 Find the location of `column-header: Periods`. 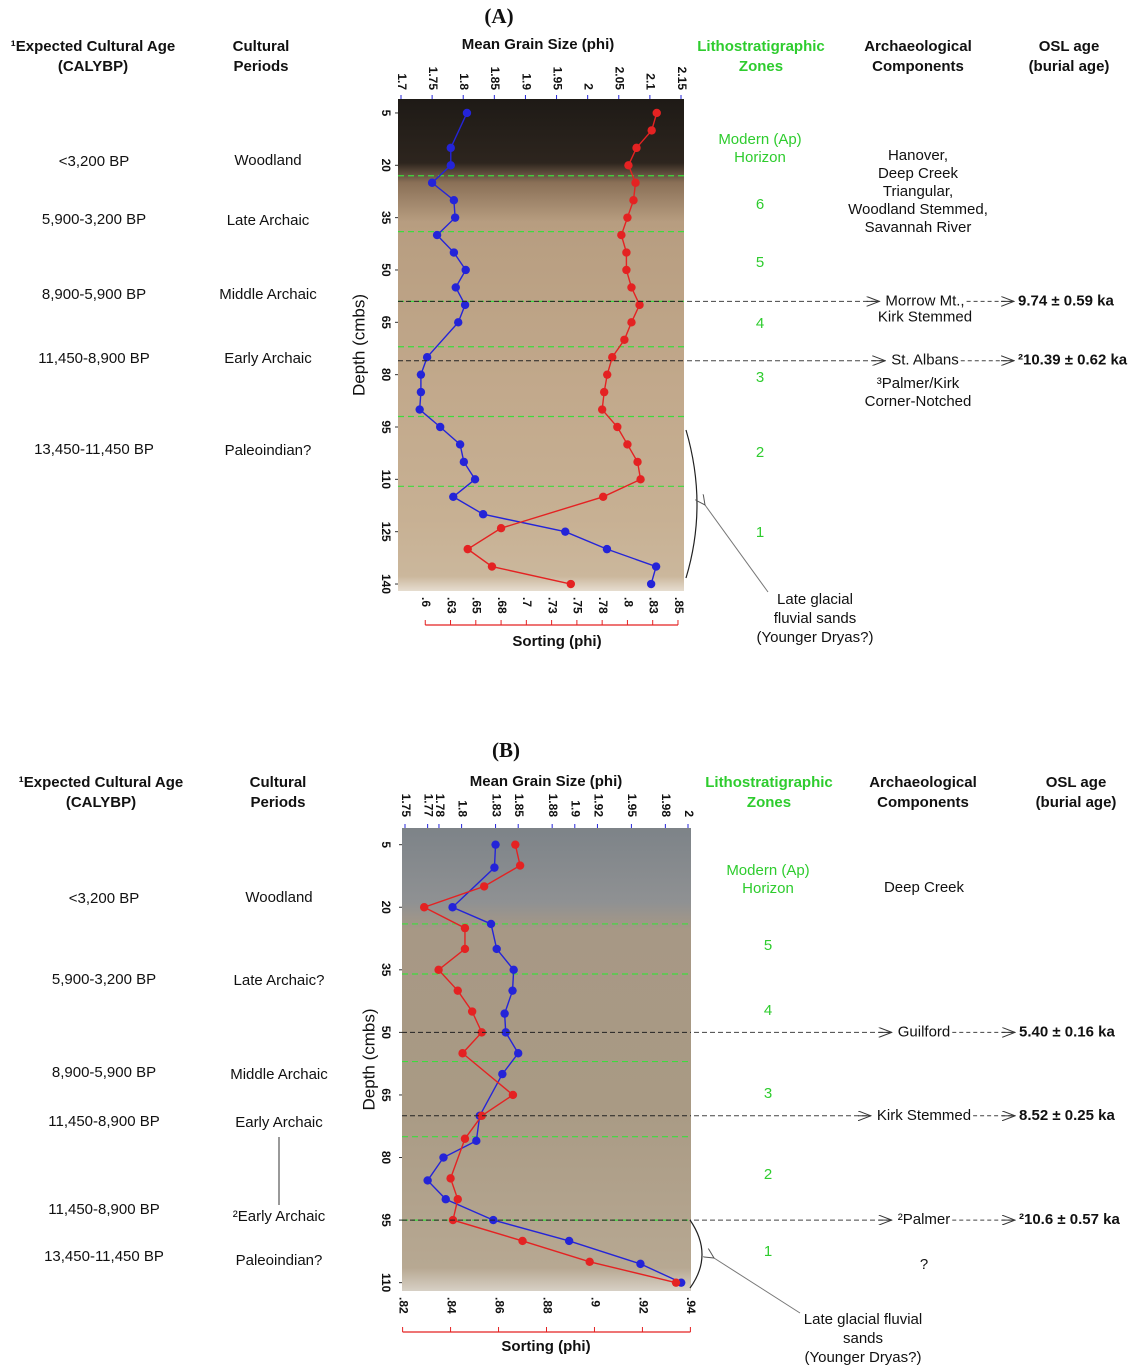

column-header: Periods is located at coordinates (277, 802).